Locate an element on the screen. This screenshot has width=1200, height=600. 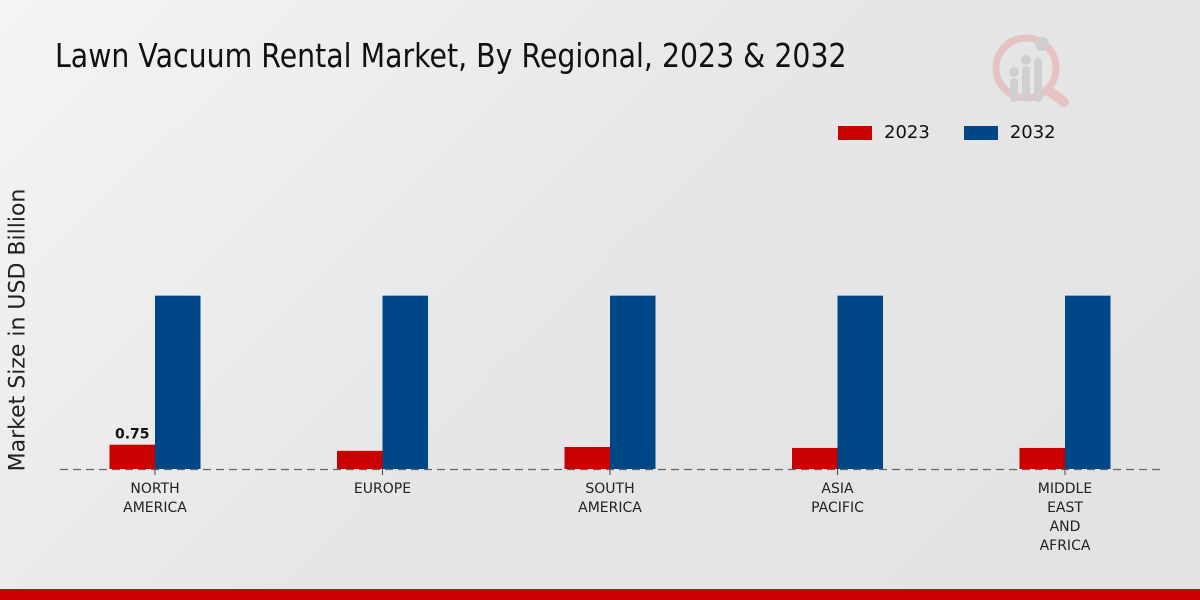
x-tick-label: AFRICA is located at coordinates (1065, 546).